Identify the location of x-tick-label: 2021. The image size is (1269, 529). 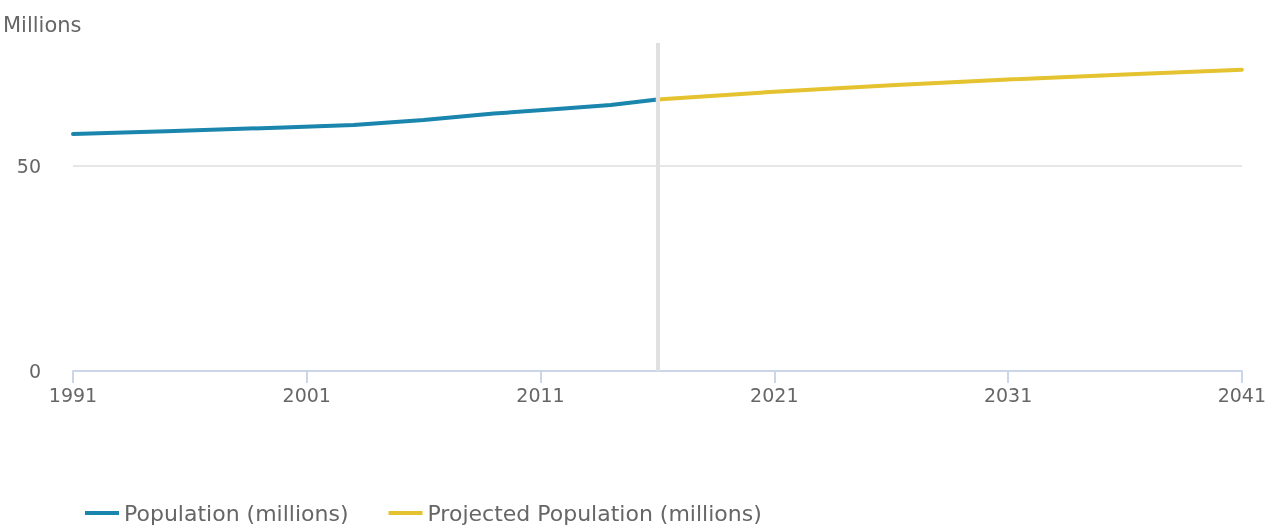
(774, 394).